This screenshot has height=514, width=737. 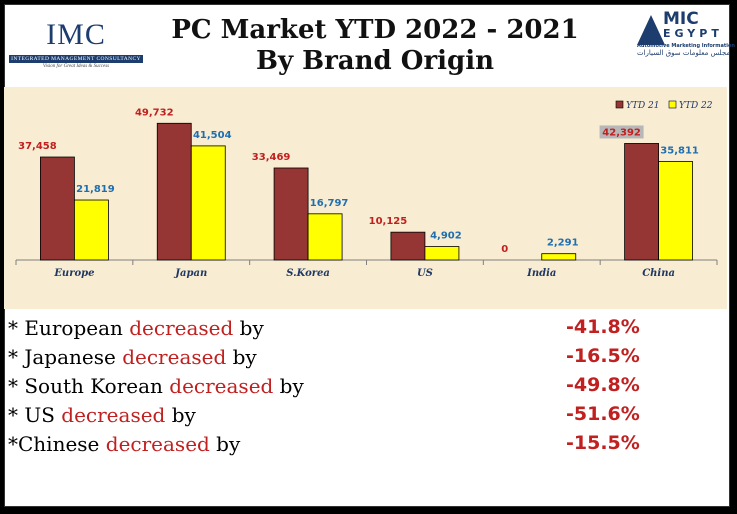 What do you see at coordinates (190, 273) in the screenshot?
I see `x-tick-label: Japan` at bounding box center [190, 273].